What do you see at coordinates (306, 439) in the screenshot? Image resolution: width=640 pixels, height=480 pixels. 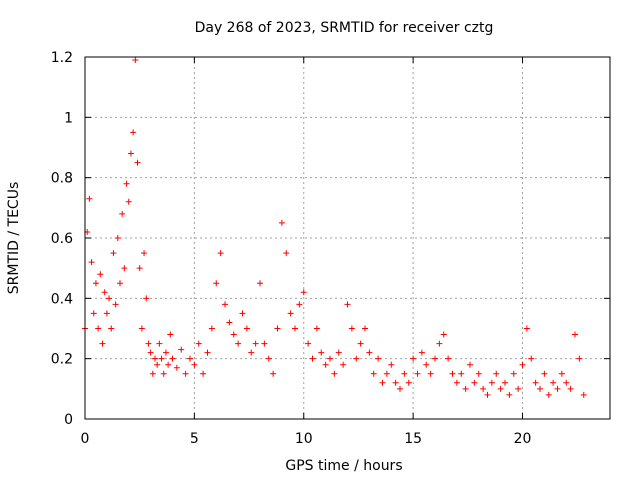 I see `x-tick-labels: 0 5 10 15 20` at bounding box center [306, 439].